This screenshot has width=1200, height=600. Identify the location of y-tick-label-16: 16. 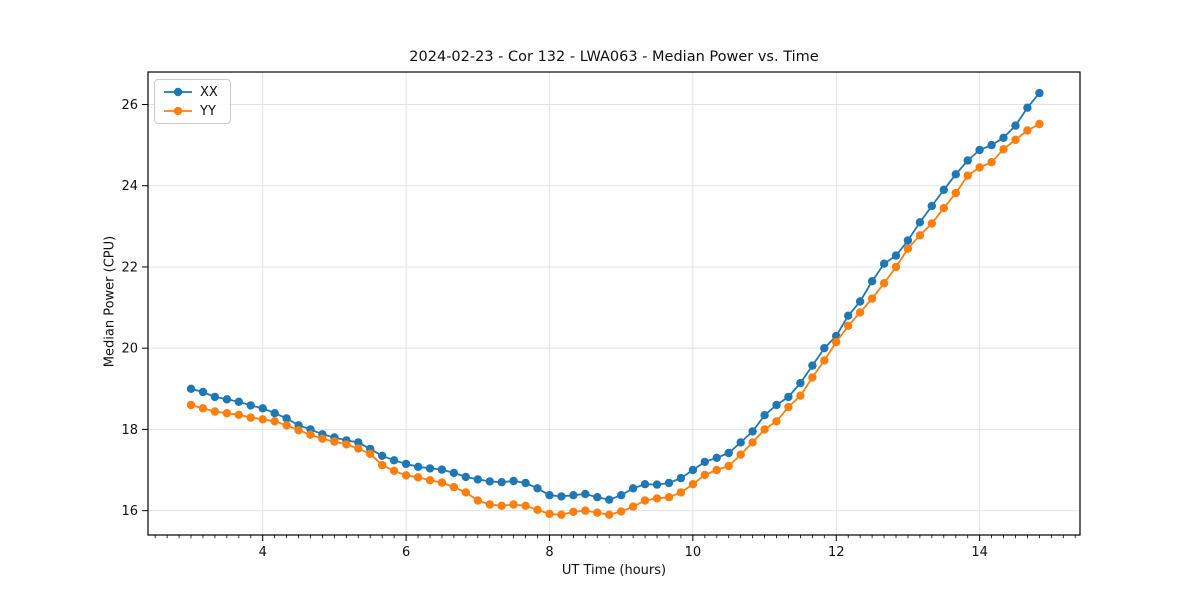
(129, 511).